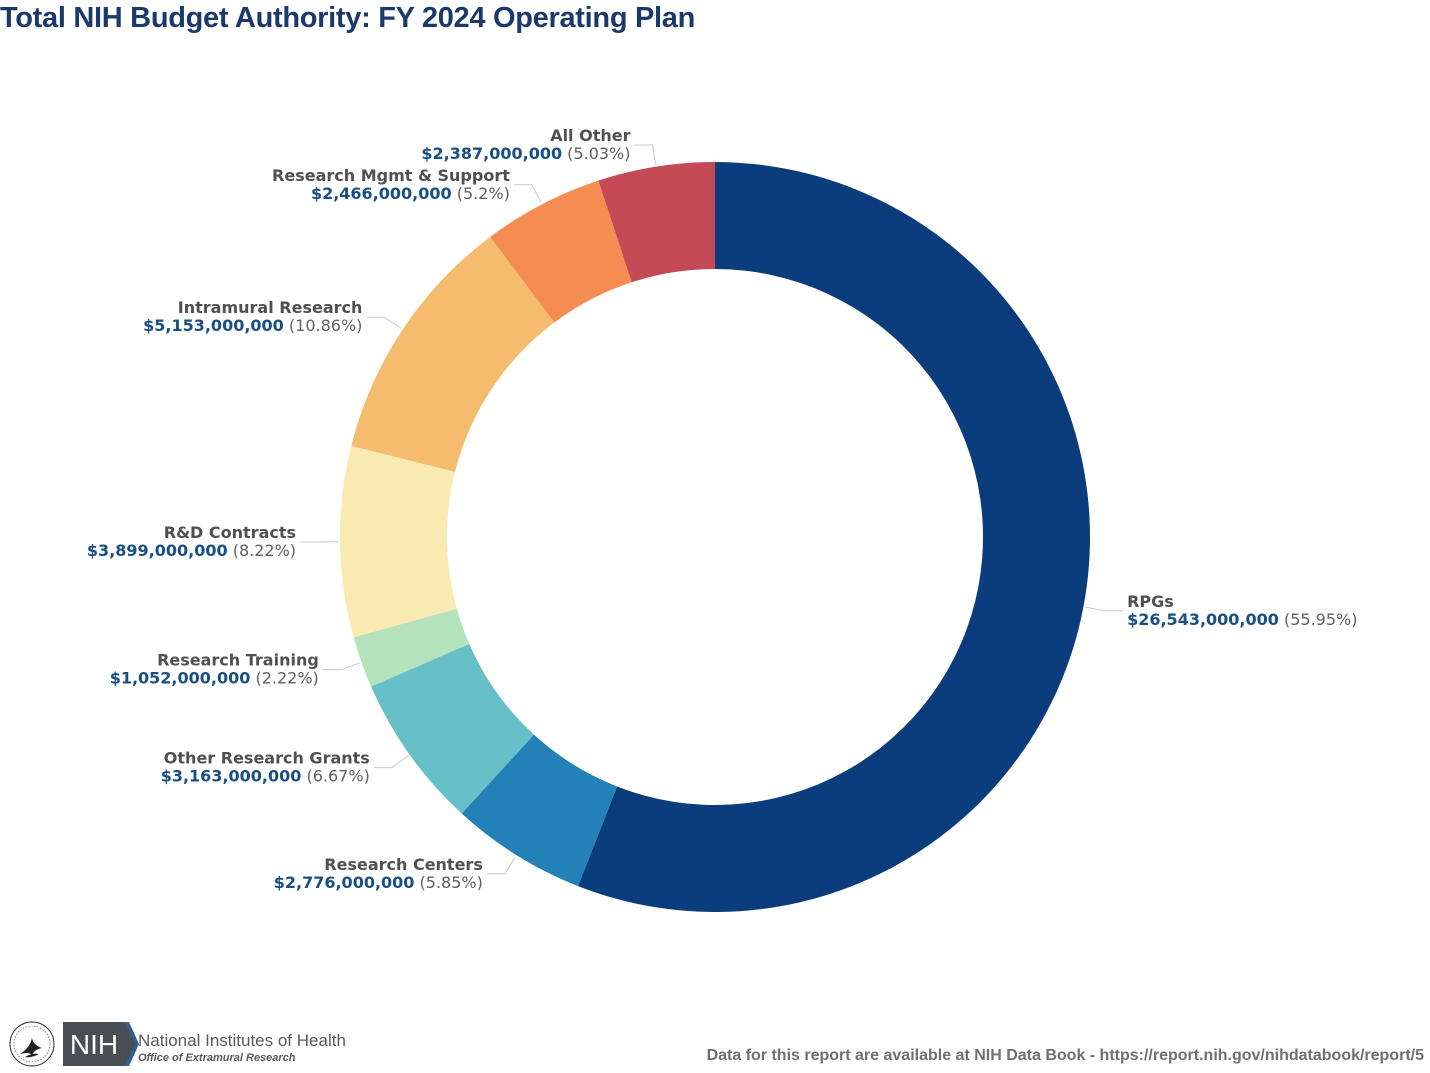  I want to click on hhs-seal-icon, so click(32, 1044).